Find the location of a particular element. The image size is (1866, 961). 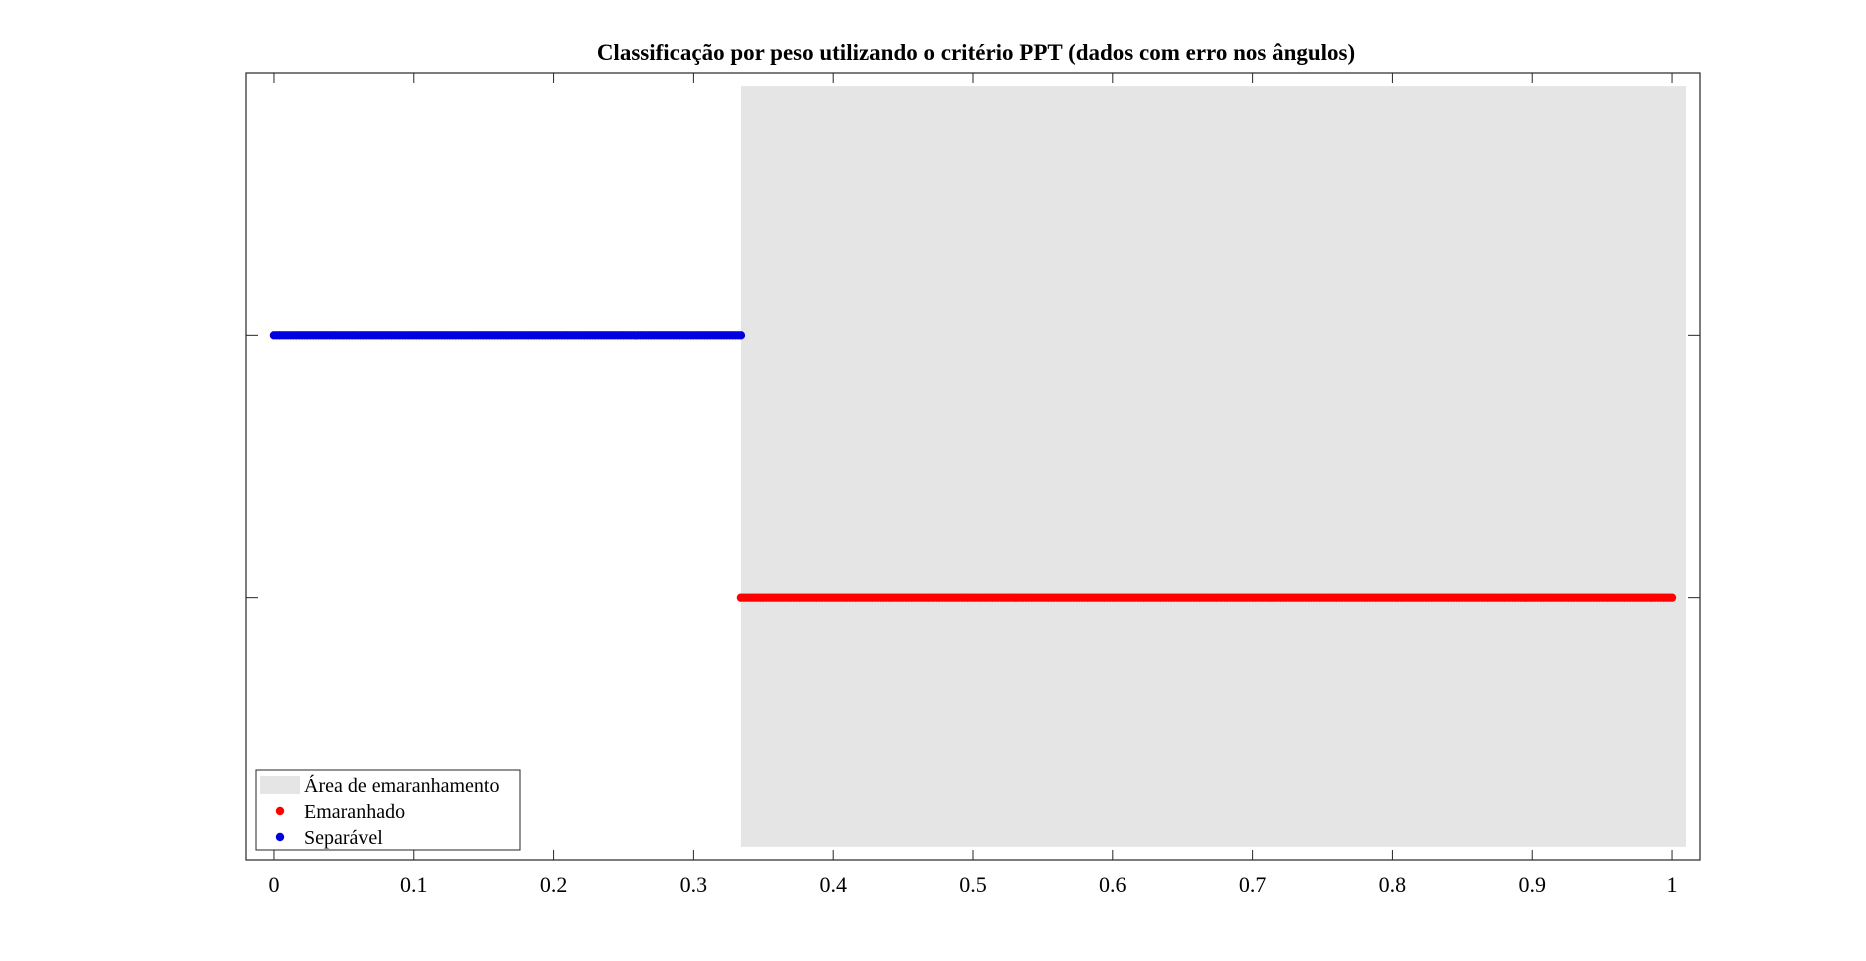

x-tick-label: 1 is located at coordinates (1672, 884).